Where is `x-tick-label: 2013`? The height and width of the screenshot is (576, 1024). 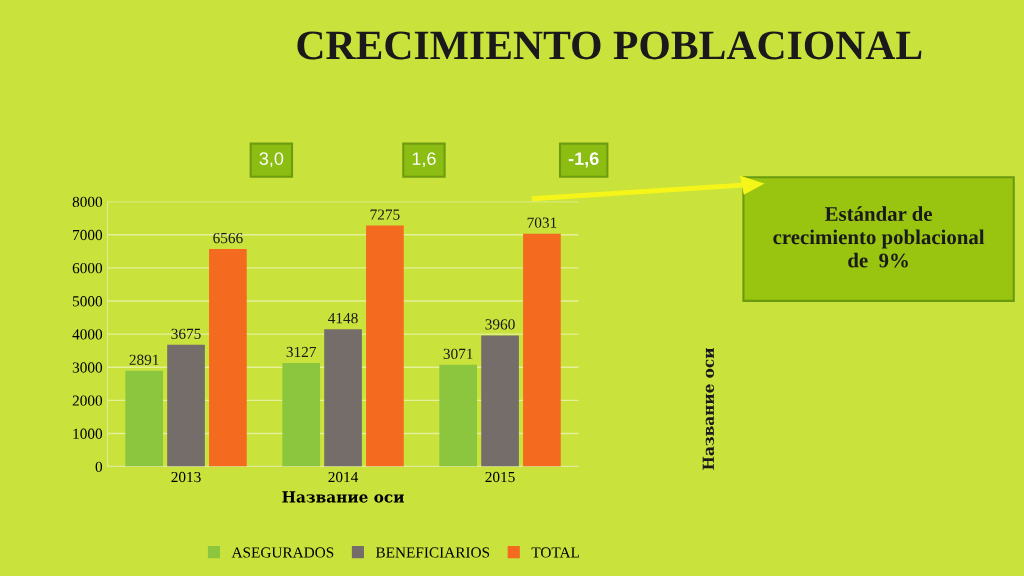 x-tick-label: 2013 is located at coordinates (186, 477).